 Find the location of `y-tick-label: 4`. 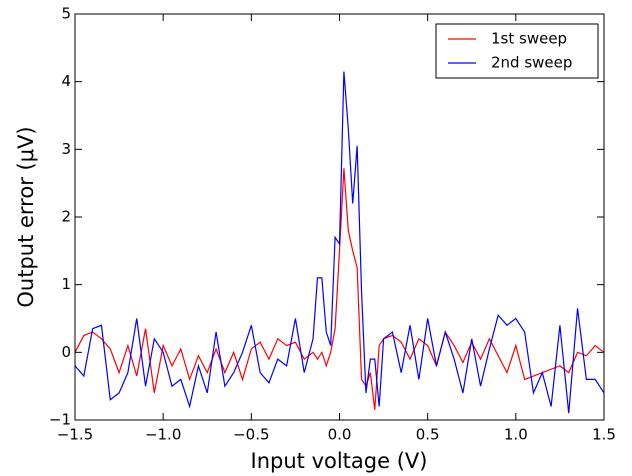

y-tick-label: 4 is located at coordinates (66, 81).